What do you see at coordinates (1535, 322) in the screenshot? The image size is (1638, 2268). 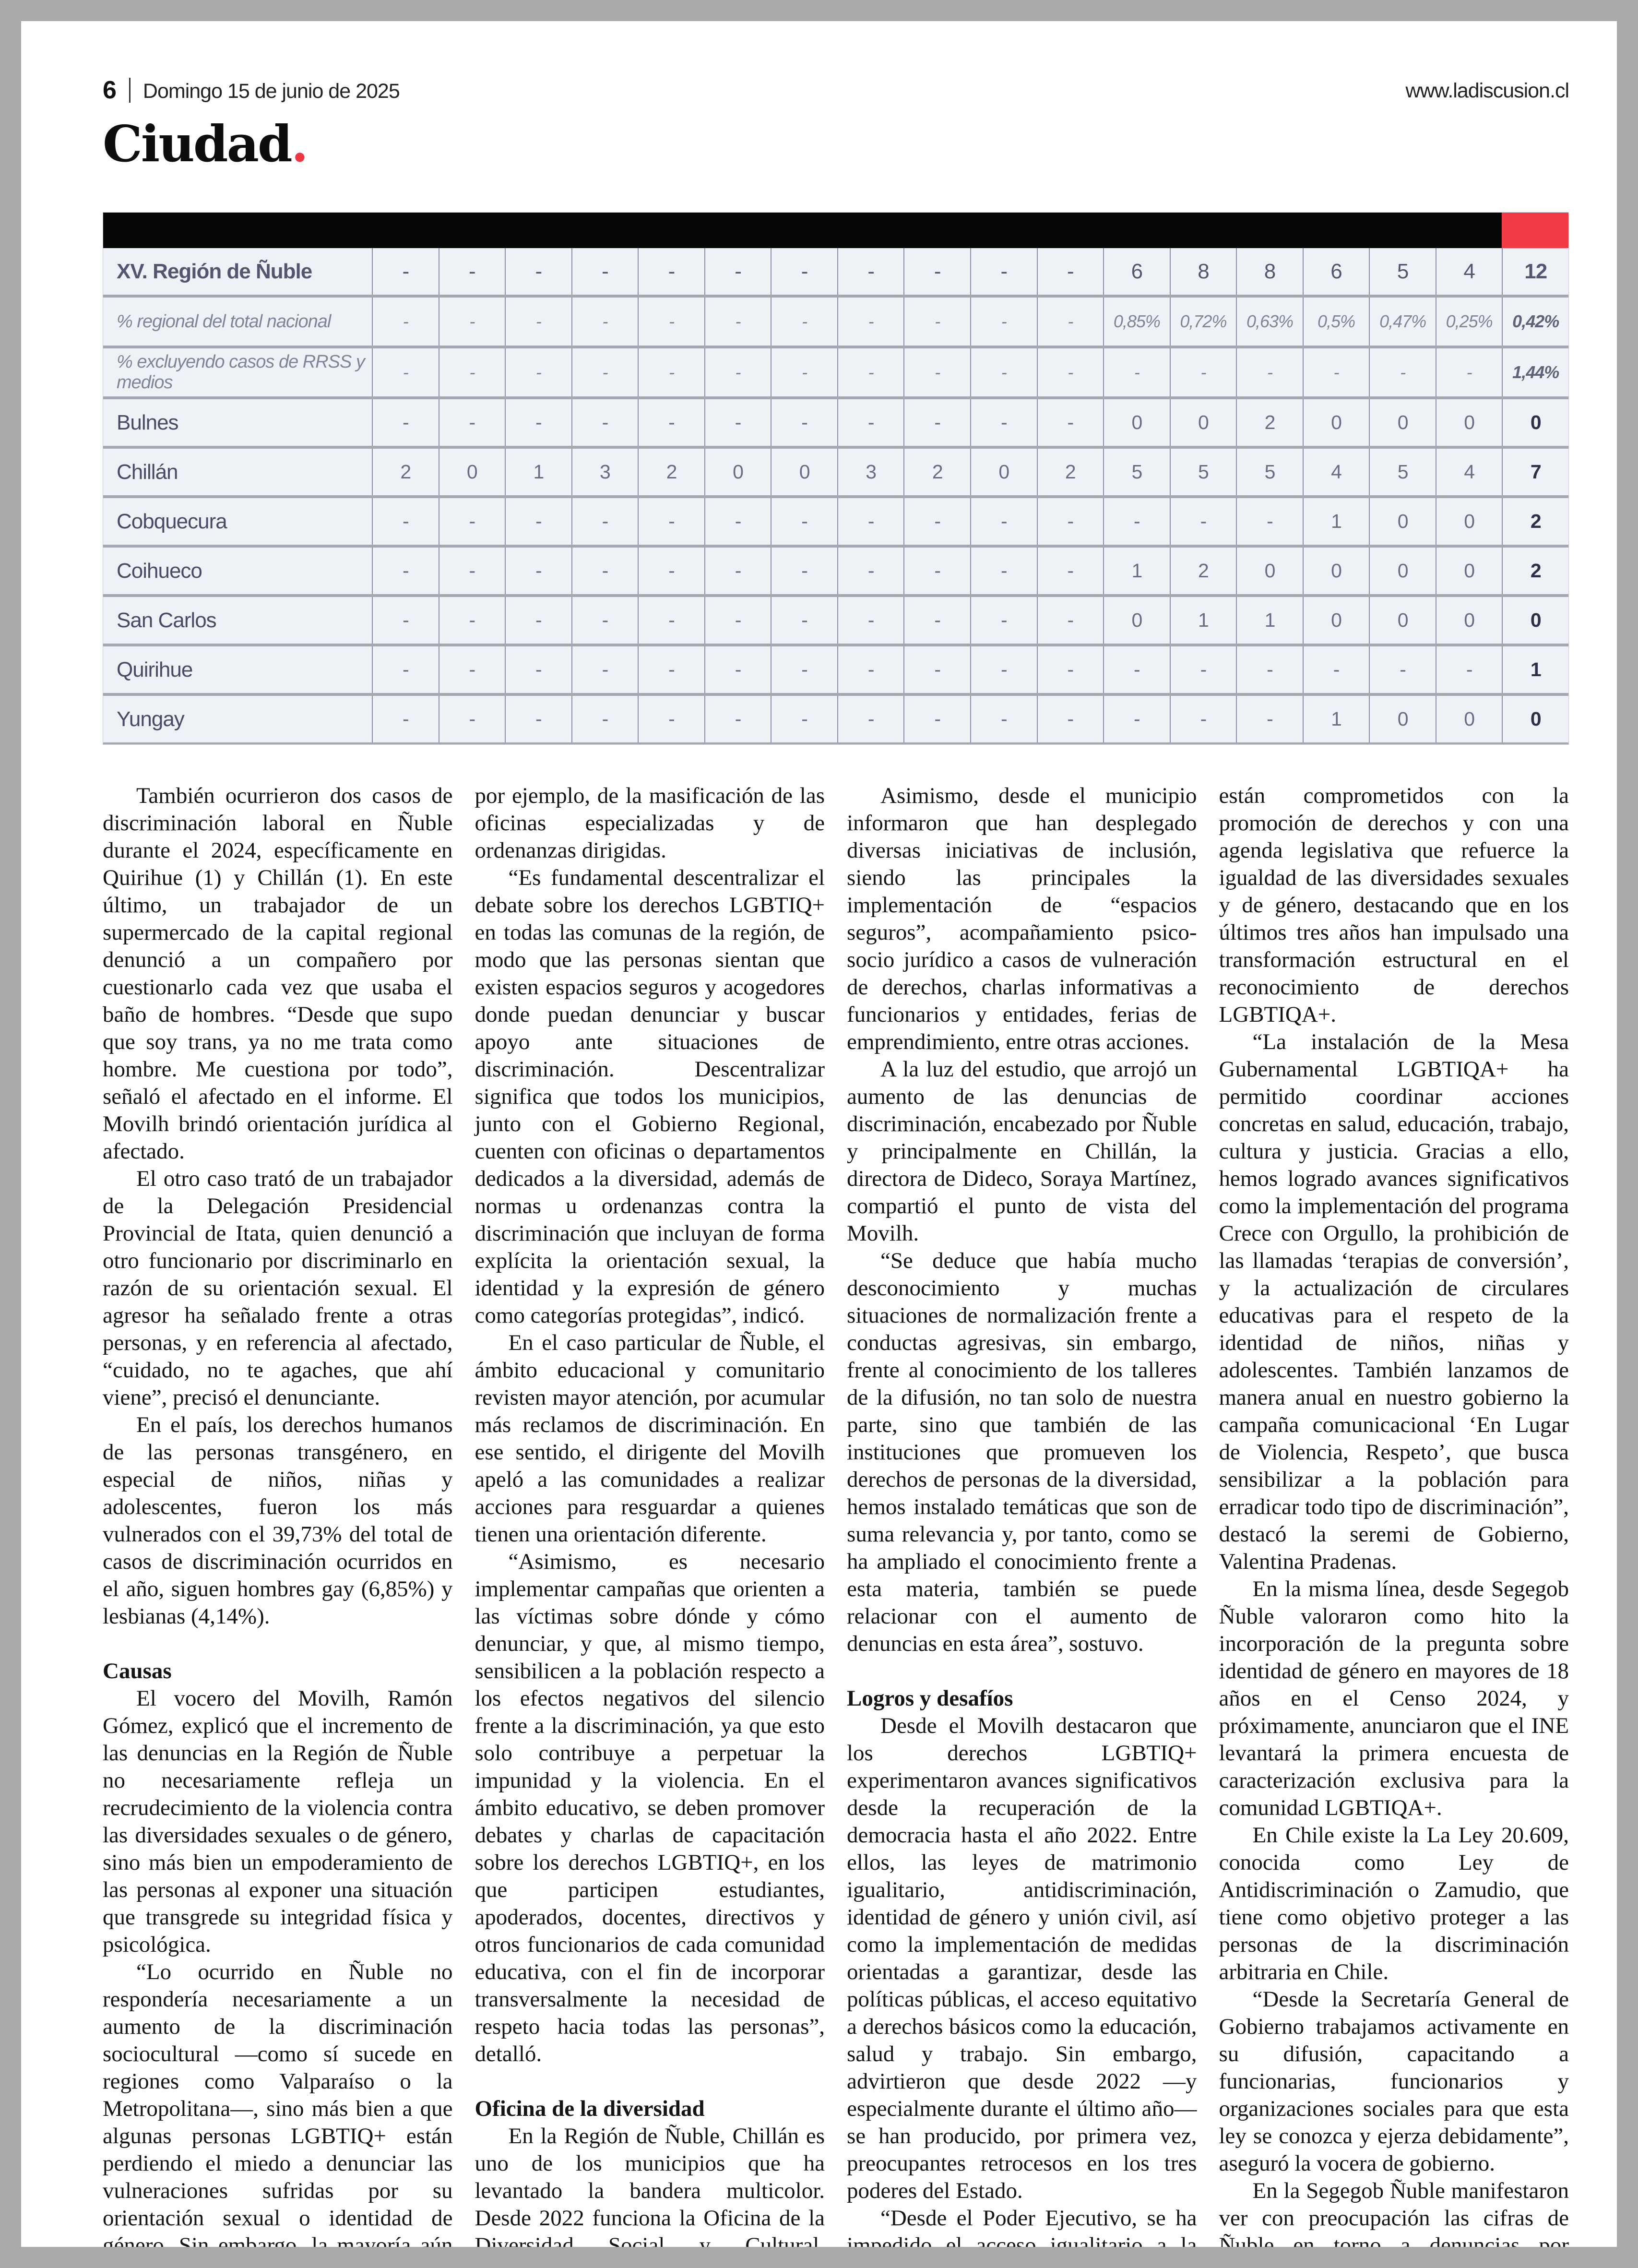 I see `table-cell: 0,42%` at bounding box center [1535, 322].